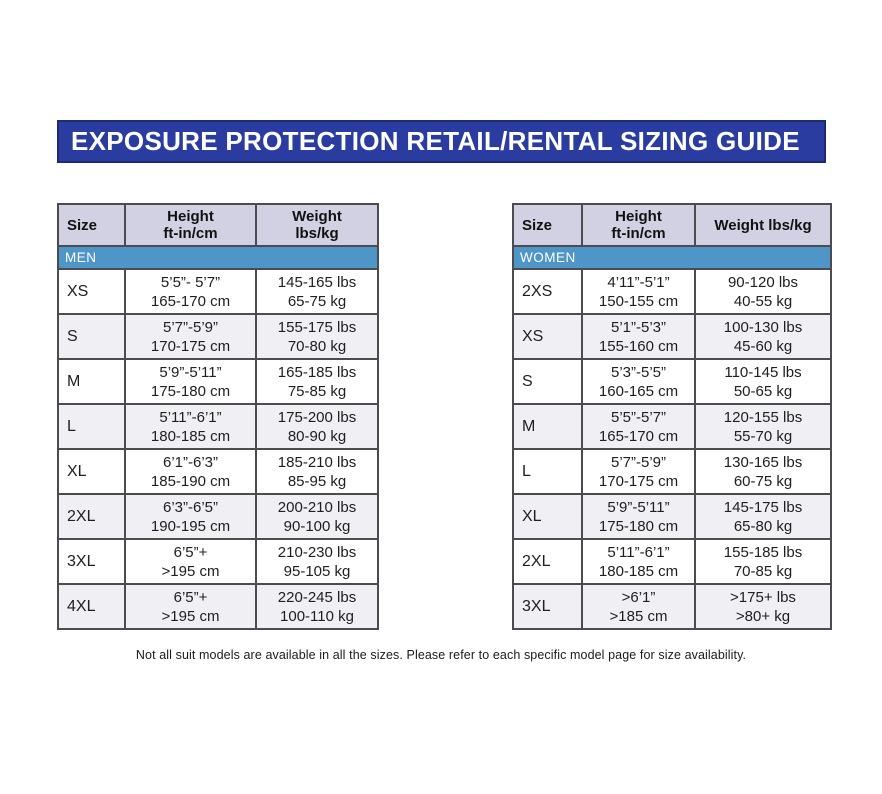 Image resolution: width=882 pixels, height=794 pixels. What do you see at coordinates (317, 426) in the screenshot?
I see `weight-cell: 175-200 lbs 80-90 kg` at bounding box center [317, 426].